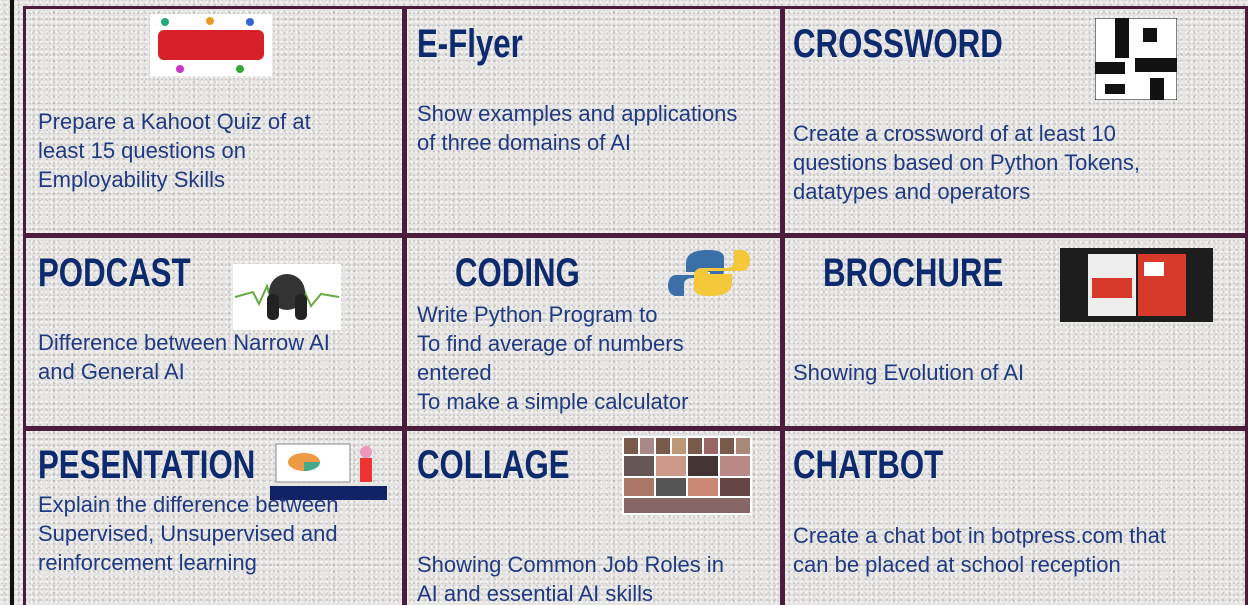 This screenshot has width=1248, height=605. What do you see at coordinates (898, 44) in the screenshot?
I see `cell-title: CROSSWORD` at bounding box center [898, 44].